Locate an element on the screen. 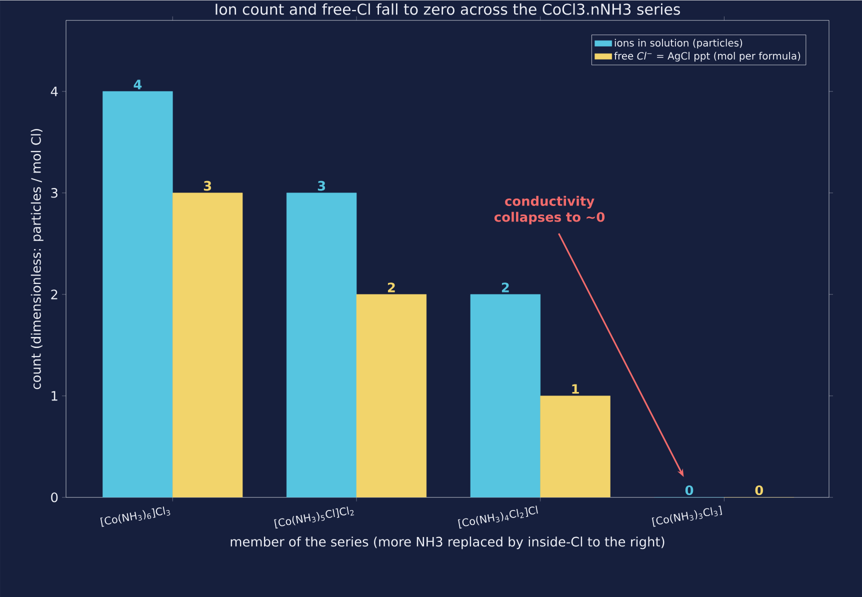  x-tick-label: [Co(NH$_{3}$)$_{5}$Cl]Cl$_{2}$ is located at coordinates (314, 517).